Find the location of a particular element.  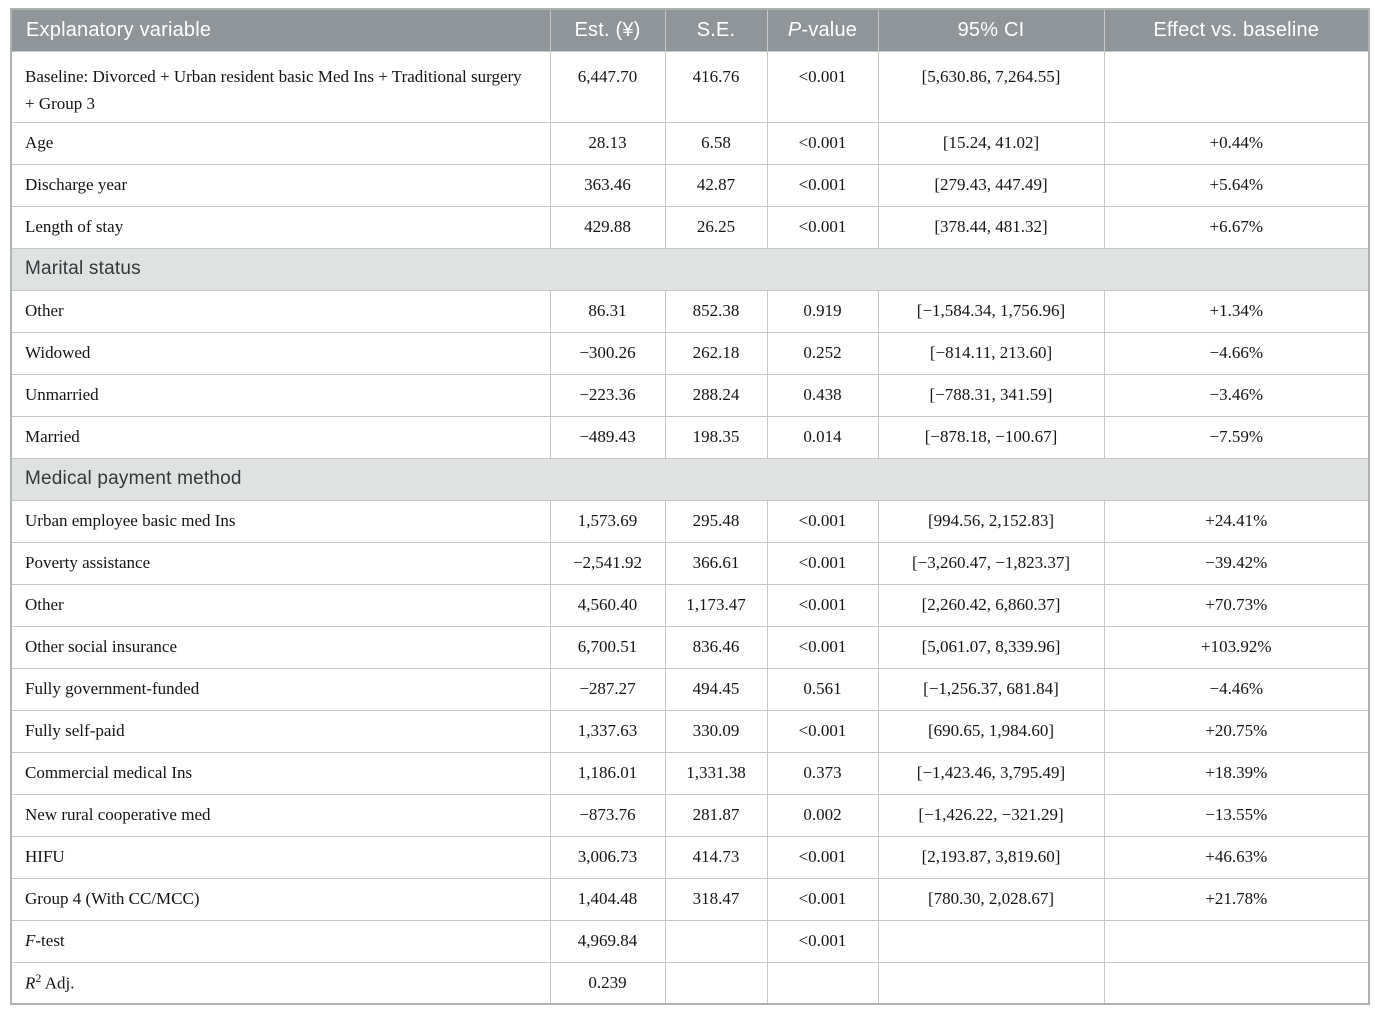

p-value-cell: 0.919 is located at coordinates (822, 311).